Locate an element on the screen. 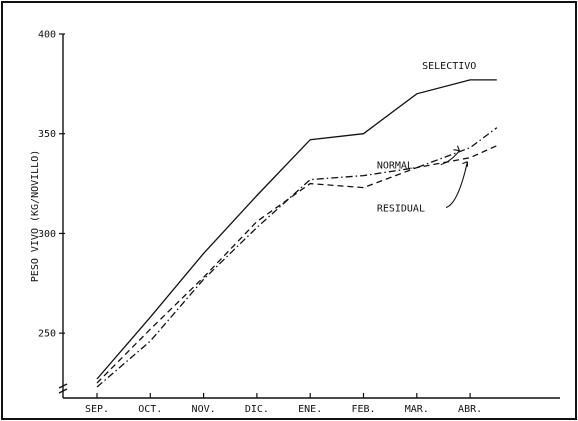 The height and width of the screenshot is (421, 578). y-axis-label: PESO VIVO (KG/NOVILLO) is located at coordinates (35, 216).